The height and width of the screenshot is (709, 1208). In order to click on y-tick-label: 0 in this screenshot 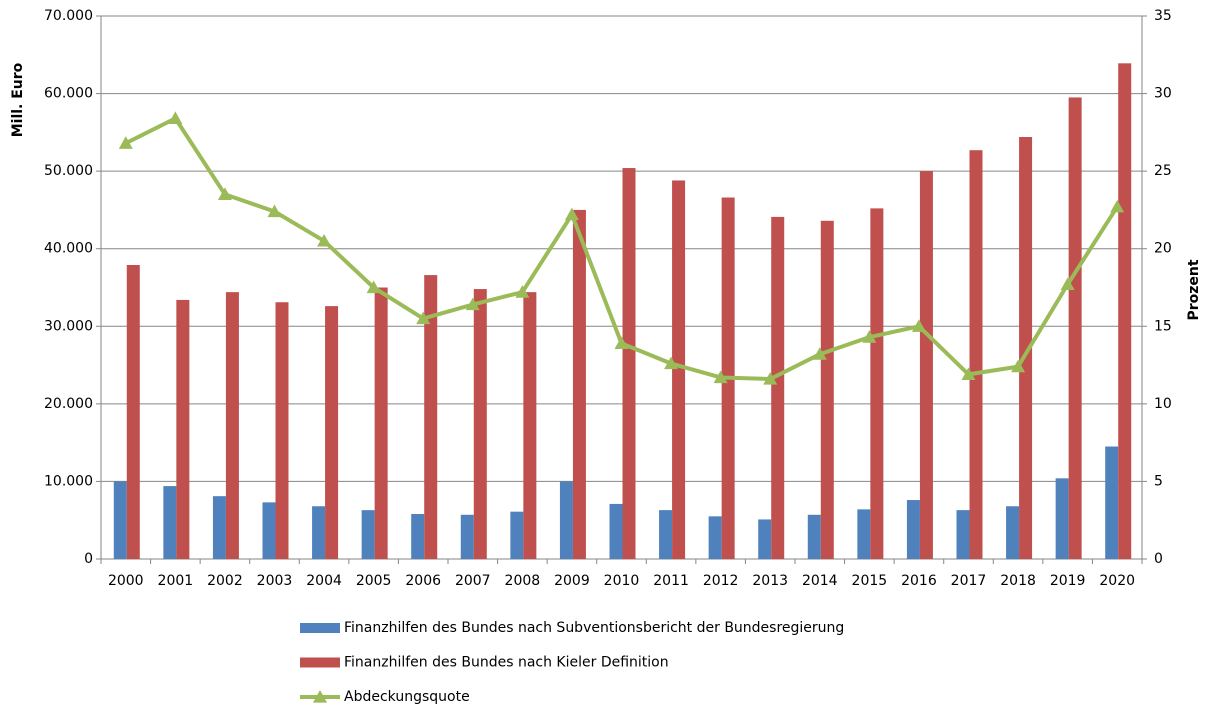, I will do `click(88, 559)`.